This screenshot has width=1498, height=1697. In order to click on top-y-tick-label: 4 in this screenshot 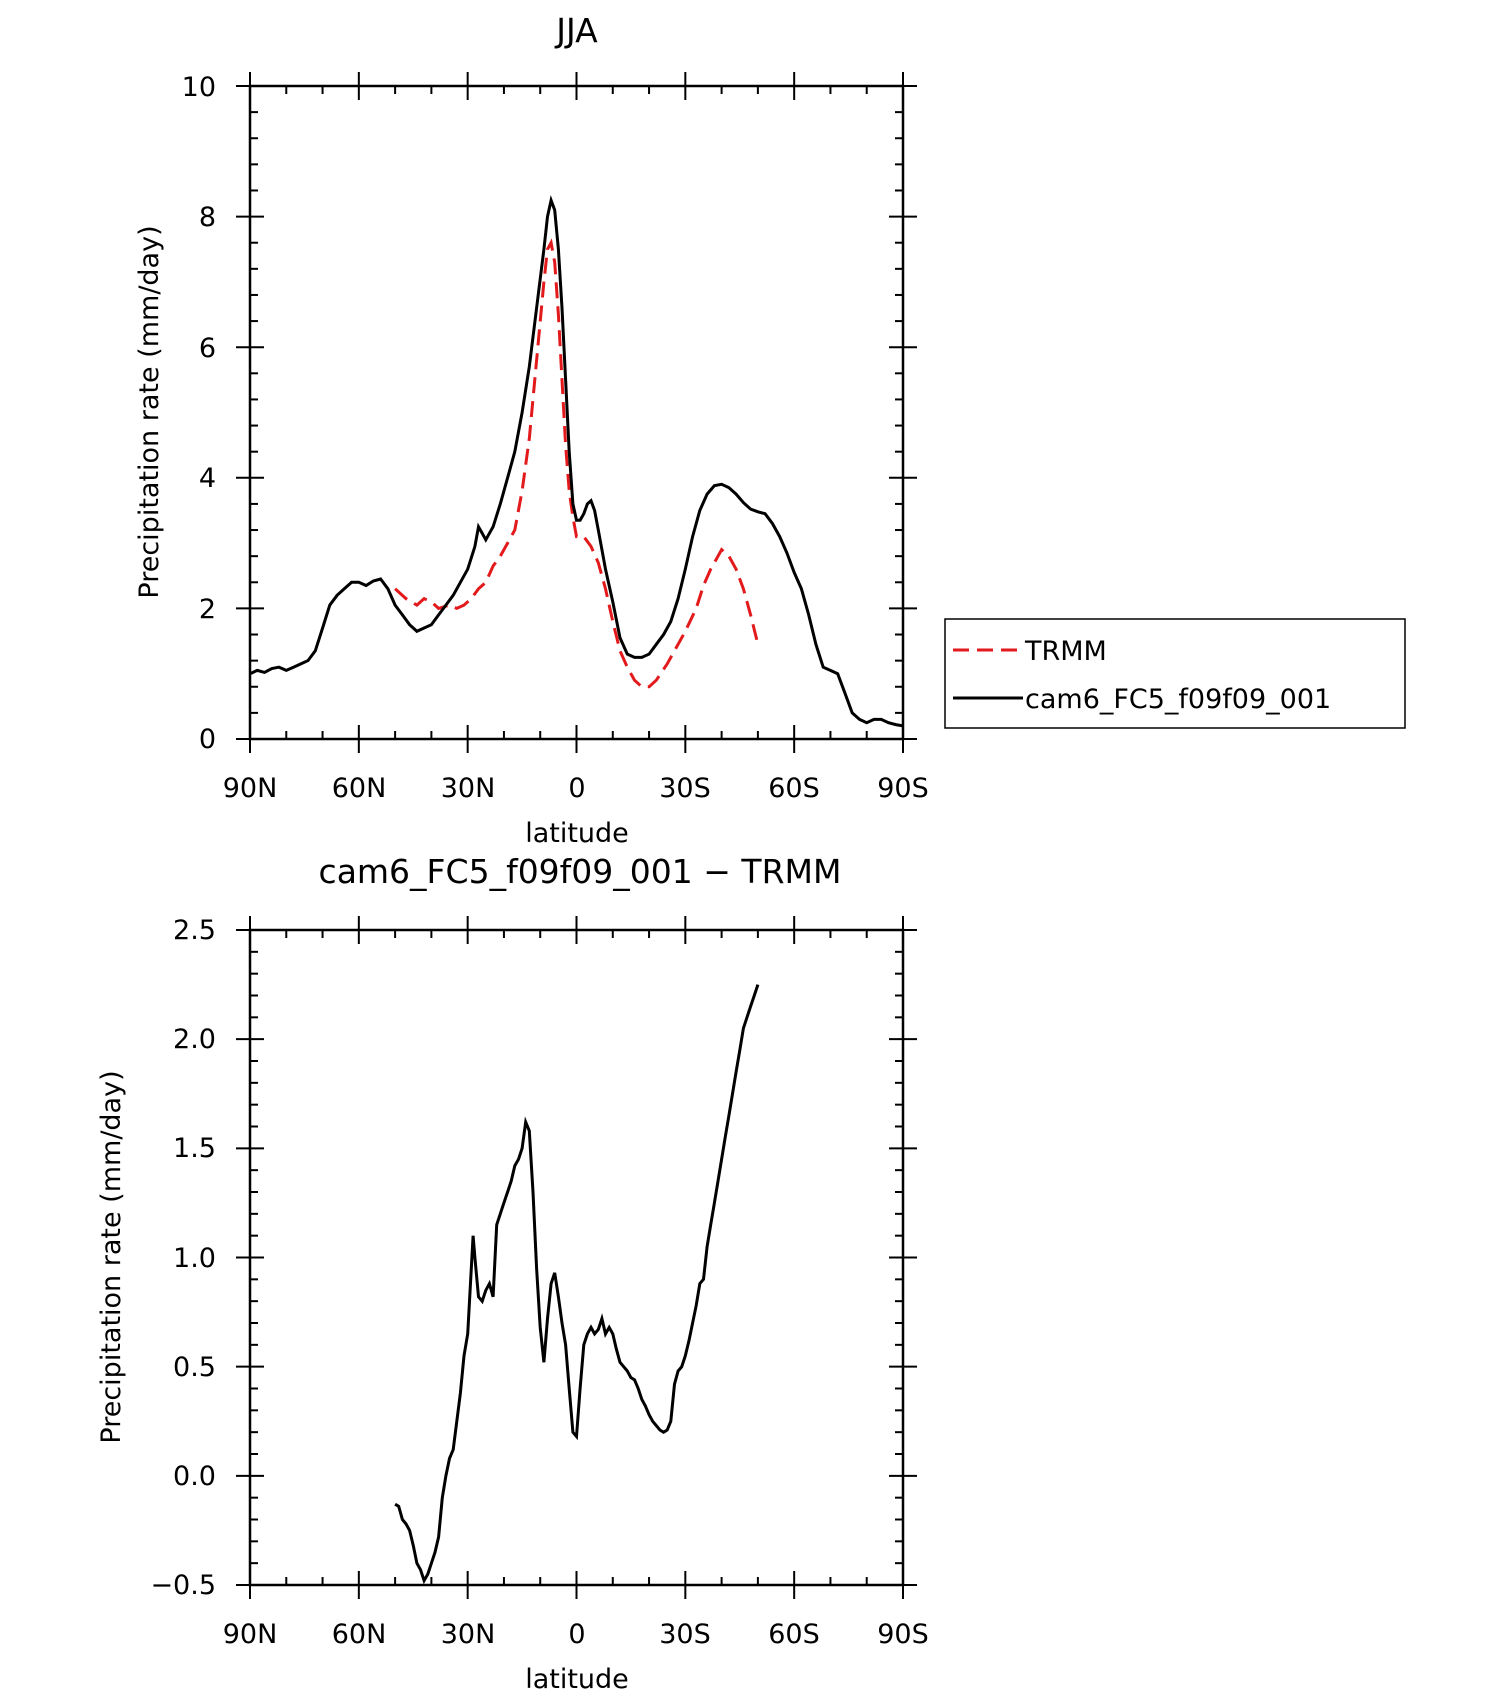, I will do `click(207, 478)`.